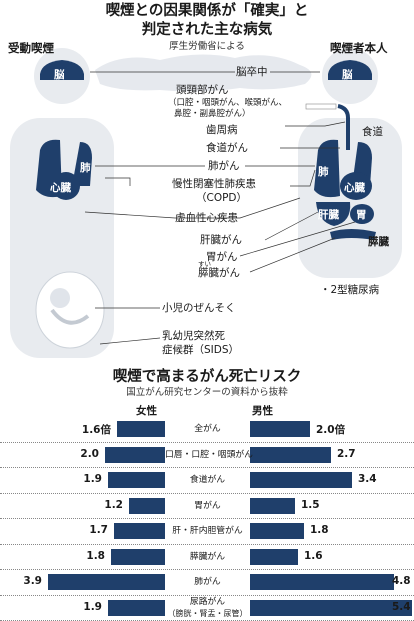  I want to click on disease-liver-cancer: 肝臓がん, so click(221, 240).